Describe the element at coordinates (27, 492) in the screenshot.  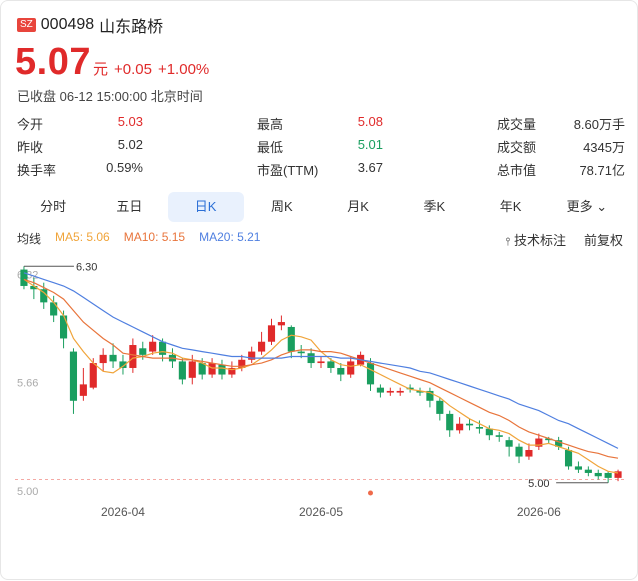
I see `y-tick-label: 5.00` at that location.